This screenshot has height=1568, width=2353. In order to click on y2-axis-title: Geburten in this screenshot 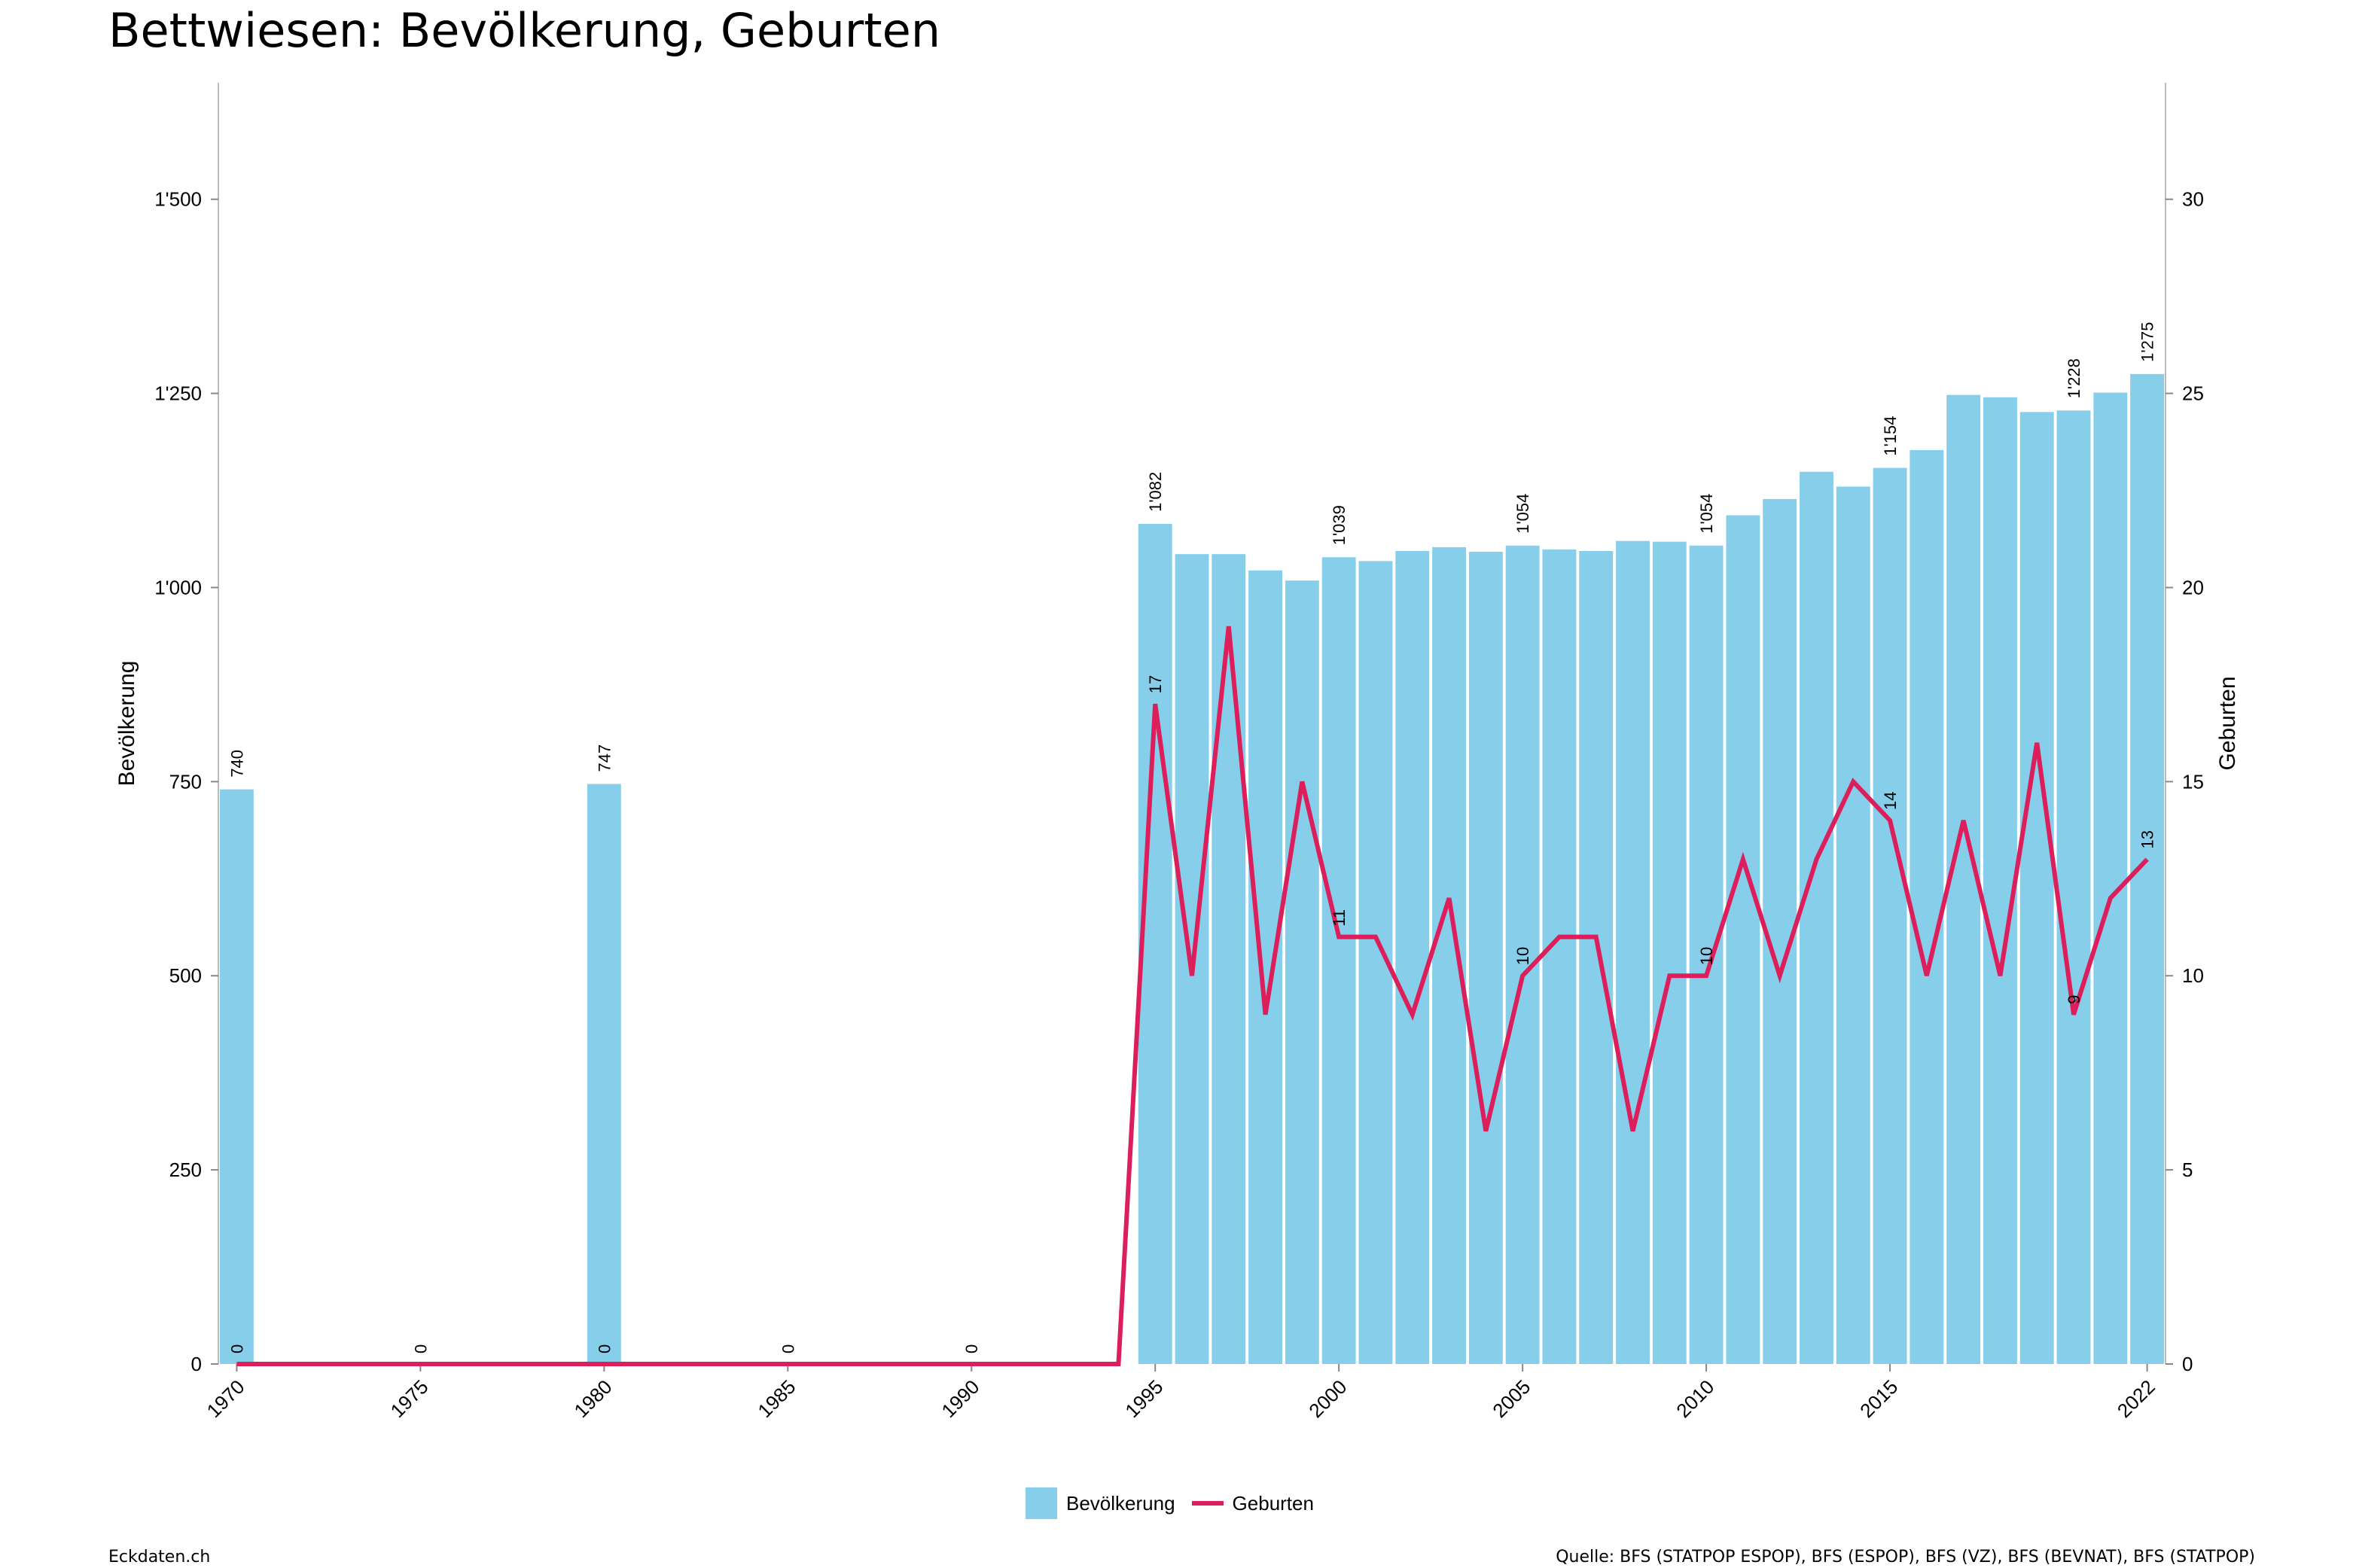, I will do `click(2227, 723)`.